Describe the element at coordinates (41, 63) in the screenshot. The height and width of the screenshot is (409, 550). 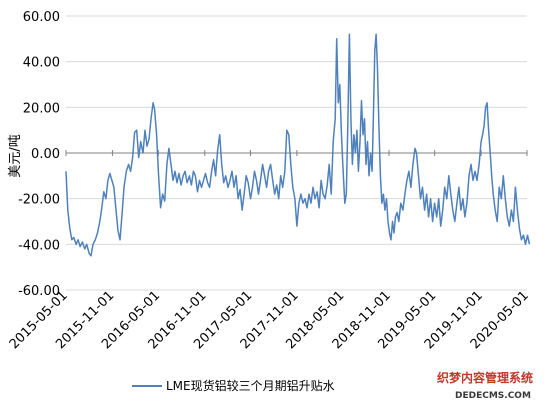
I see `y-tick-label: 40.00` at that location.